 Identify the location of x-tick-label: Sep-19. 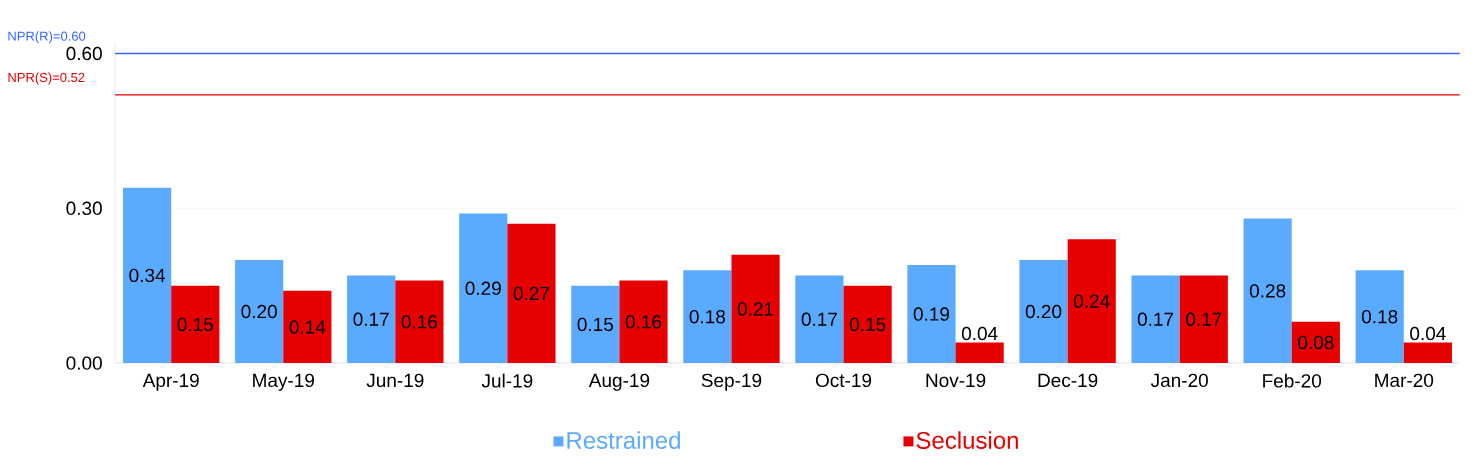
(731, 382).